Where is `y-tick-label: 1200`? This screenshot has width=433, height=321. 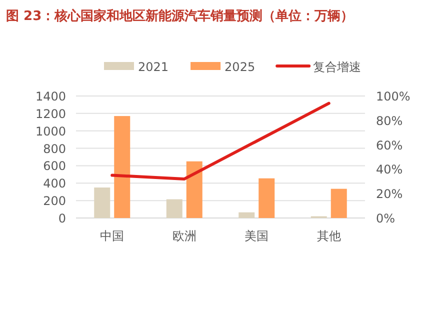
y-tick-label: 1200 is located at coordinates (50, 113).